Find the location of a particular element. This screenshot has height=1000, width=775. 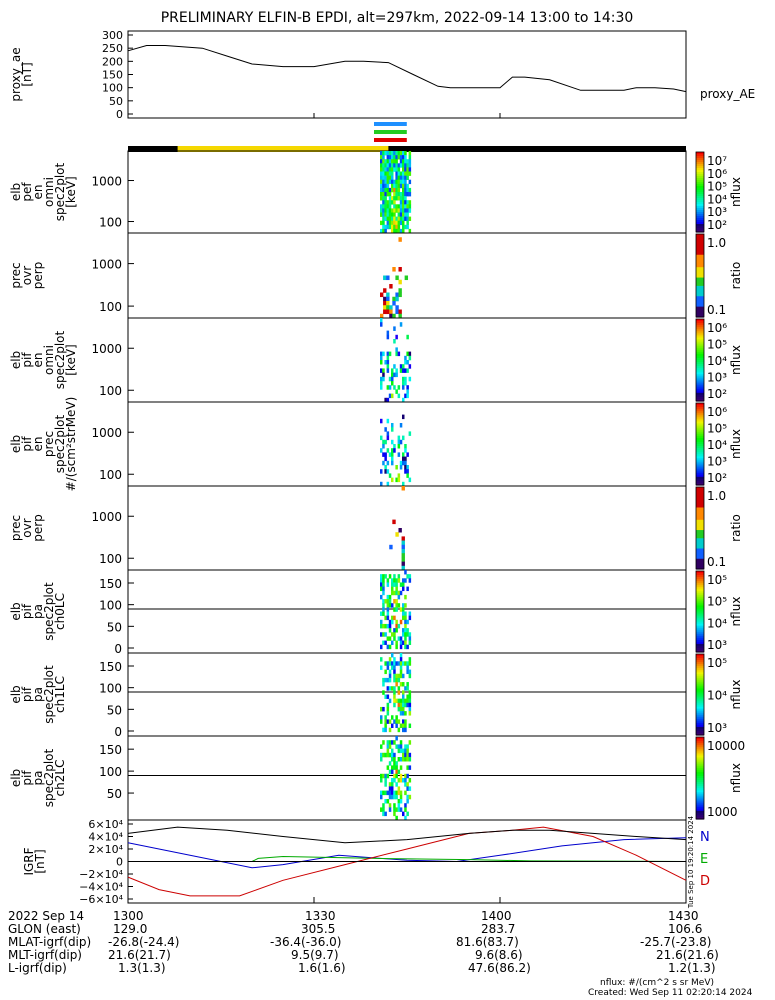

series-line-E is located at coordinates (407, 858).